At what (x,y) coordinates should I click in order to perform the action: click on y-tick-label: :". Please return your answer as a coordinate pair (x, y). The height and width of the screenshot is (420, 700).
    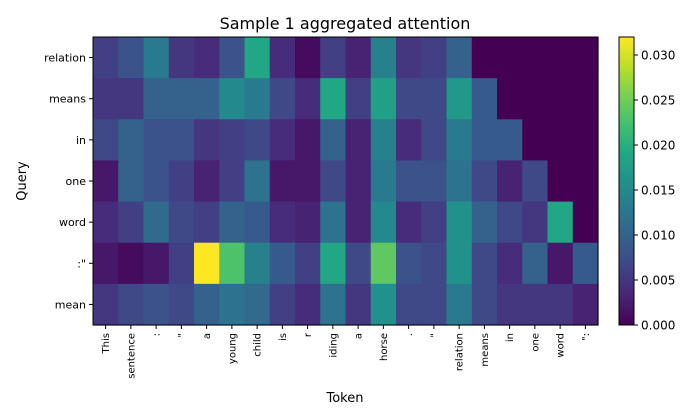
    Looking at the image, I should click on (81, 263).